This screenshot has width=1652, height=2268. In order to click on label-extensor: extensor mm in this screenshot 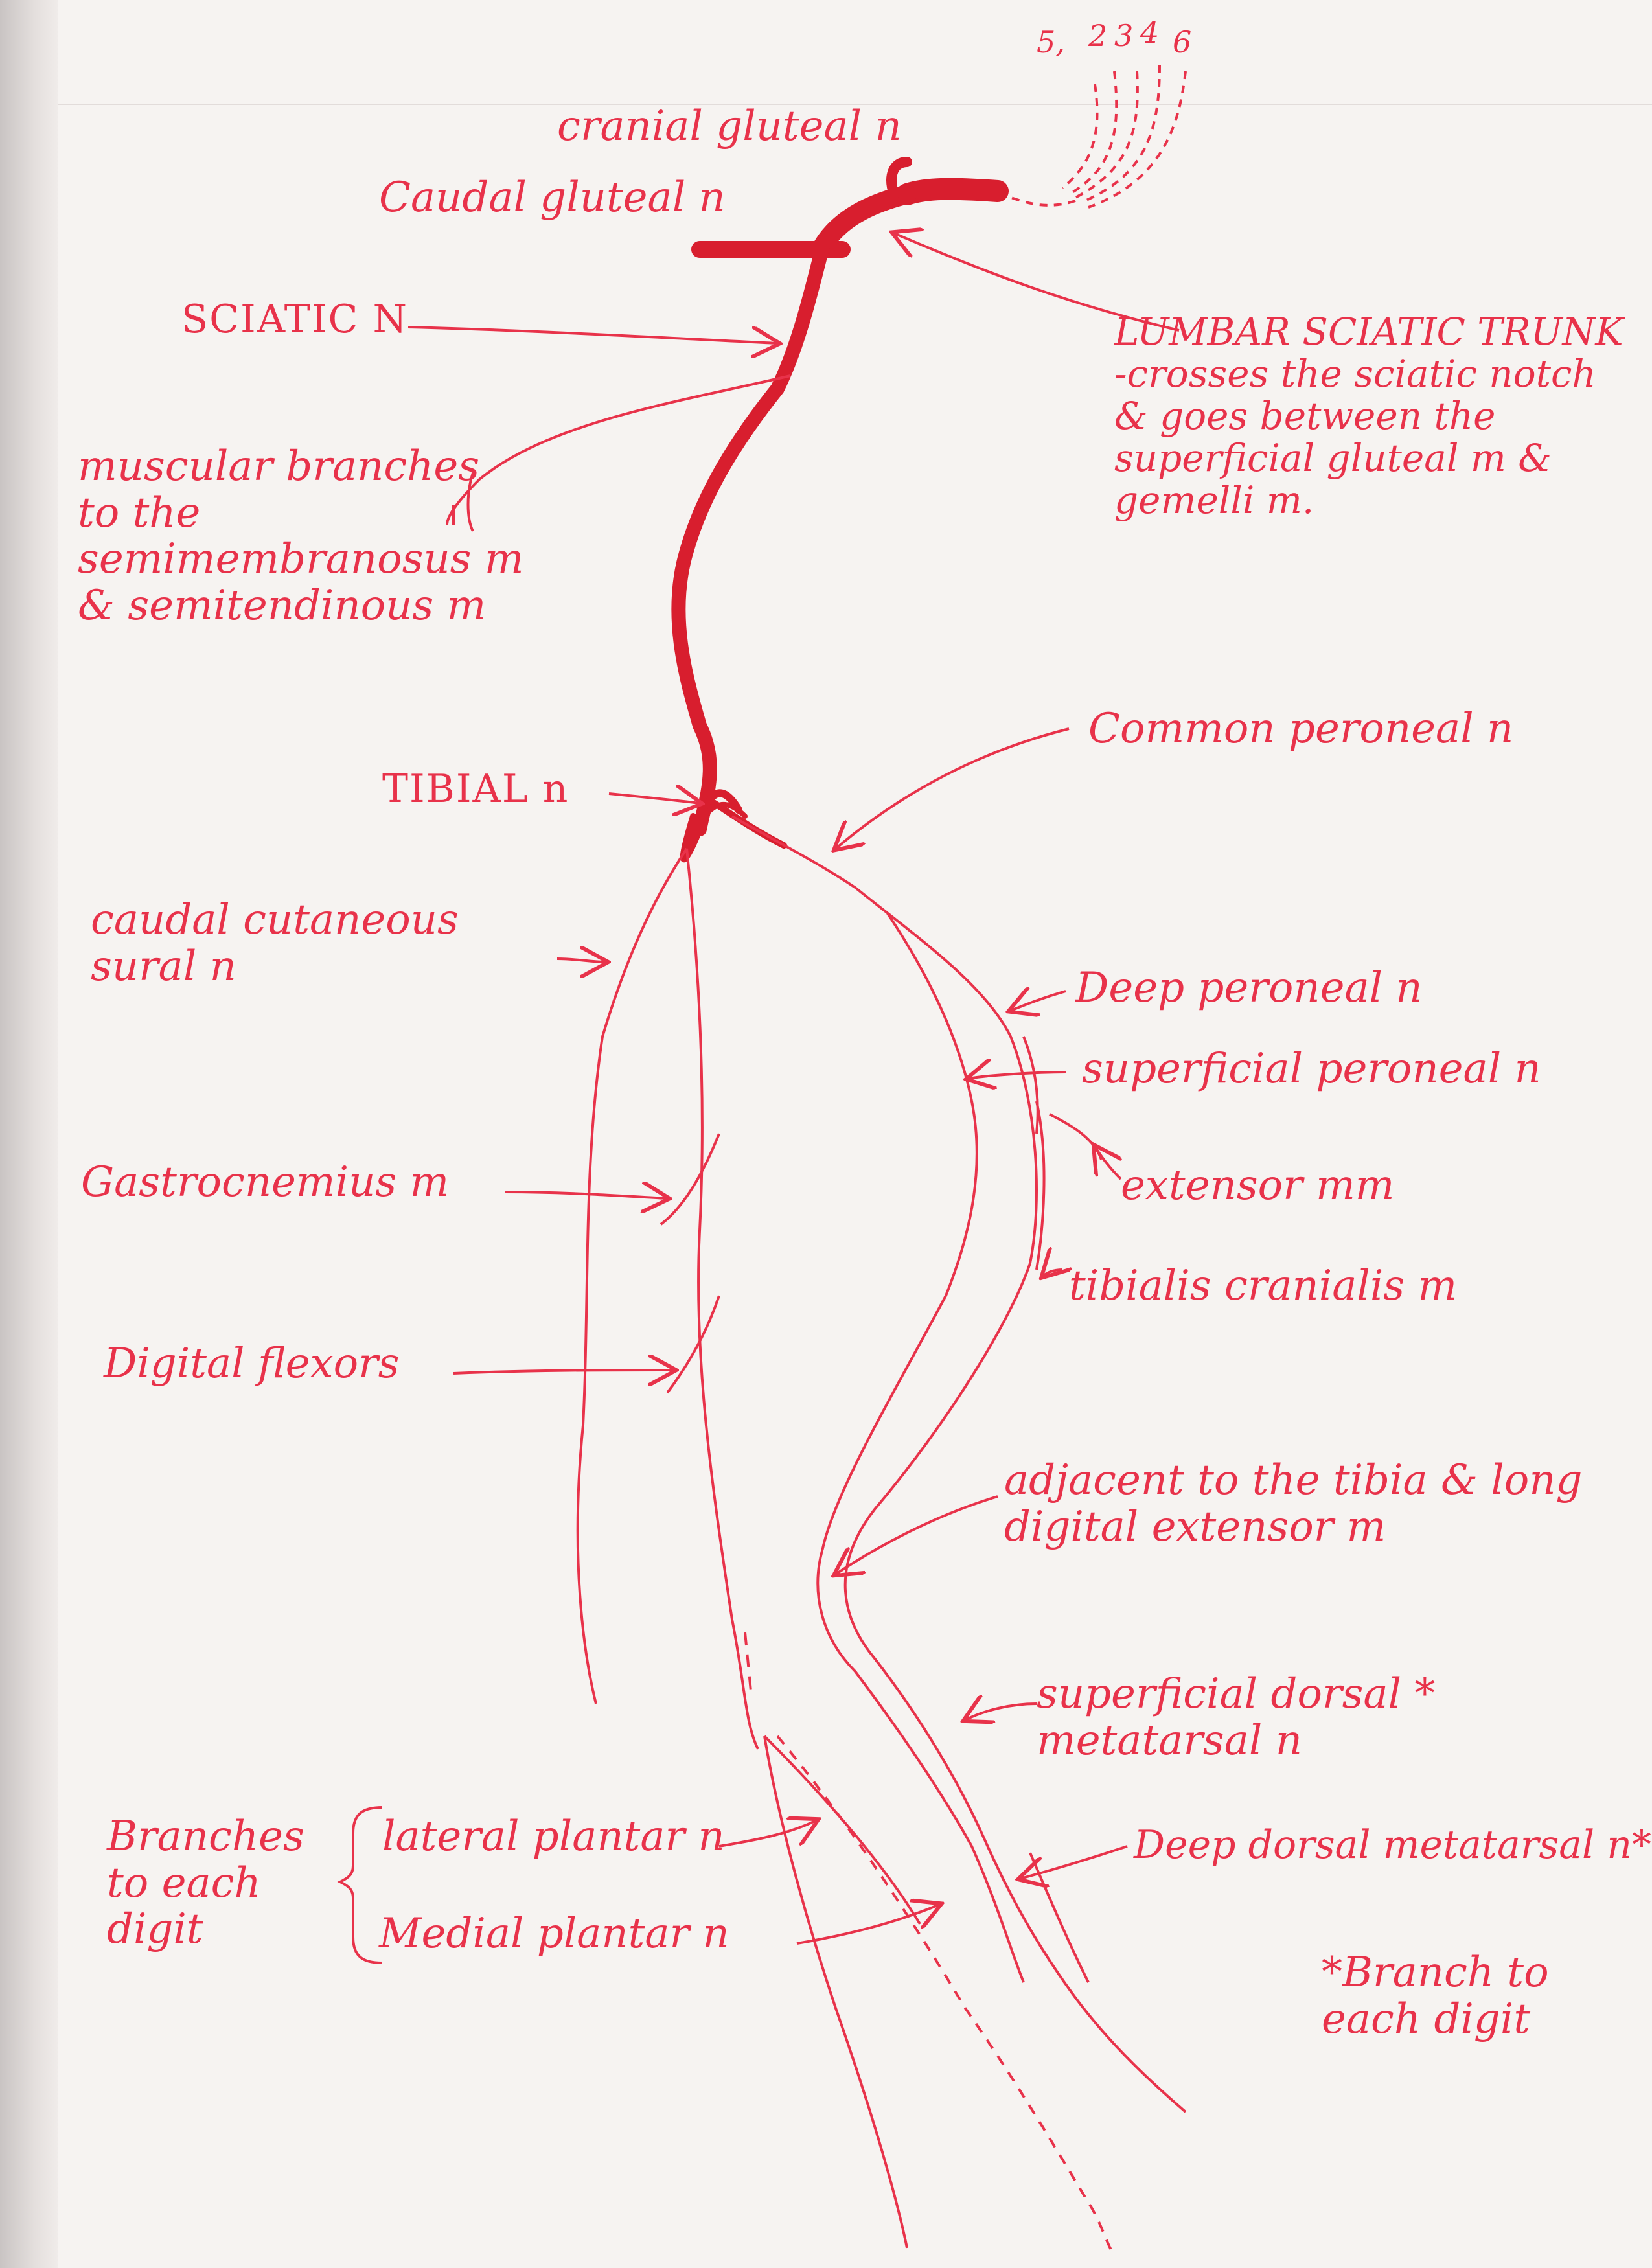, I will do `click(1258, 1185)`.